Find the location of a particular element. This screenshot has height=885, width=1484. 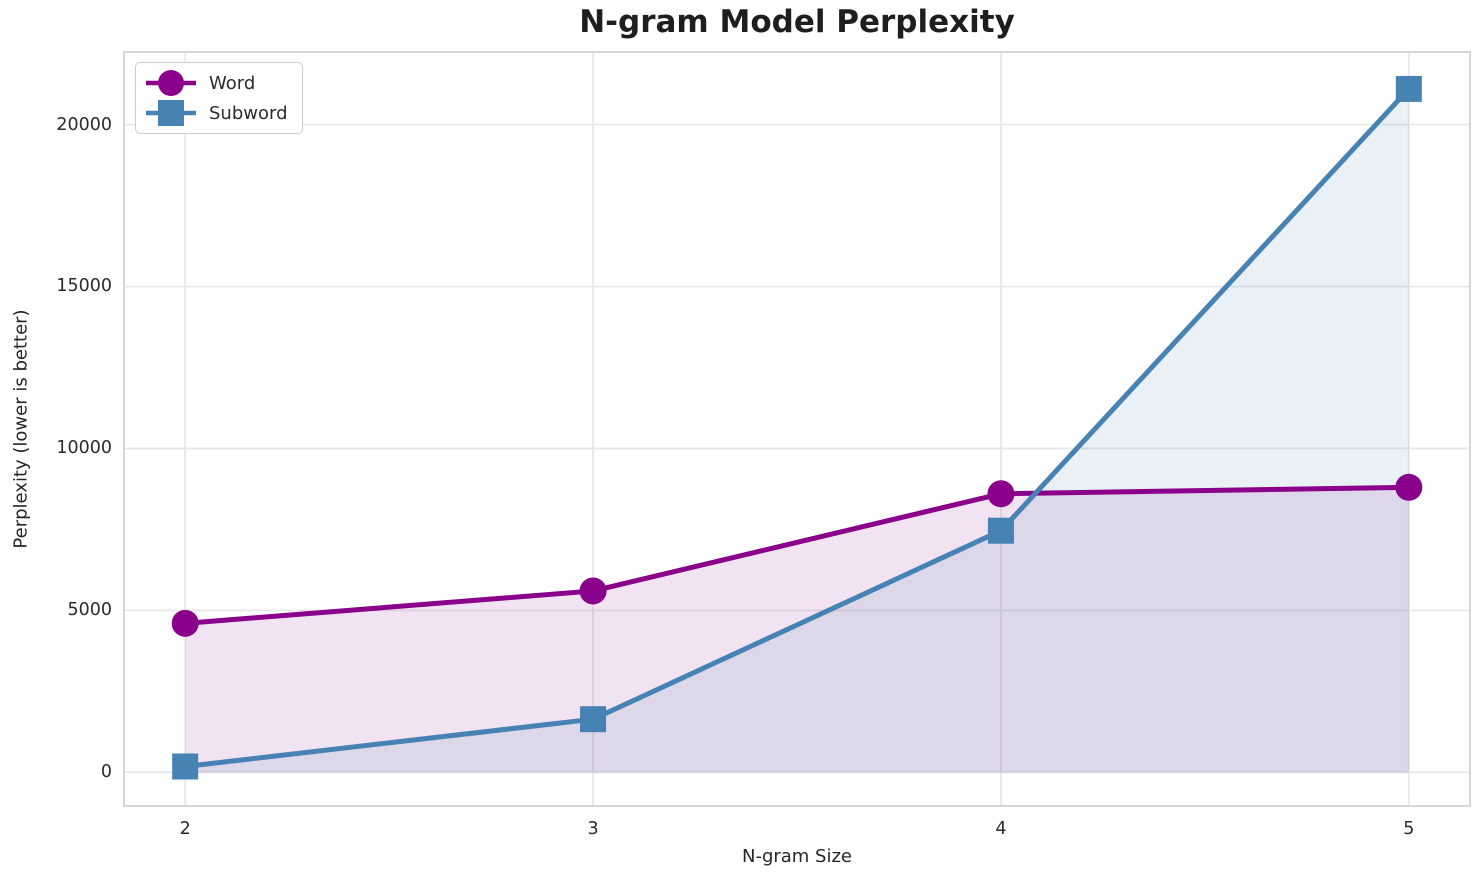

y-tick-label-5000: 5000 is located at coordinates (89, 610).